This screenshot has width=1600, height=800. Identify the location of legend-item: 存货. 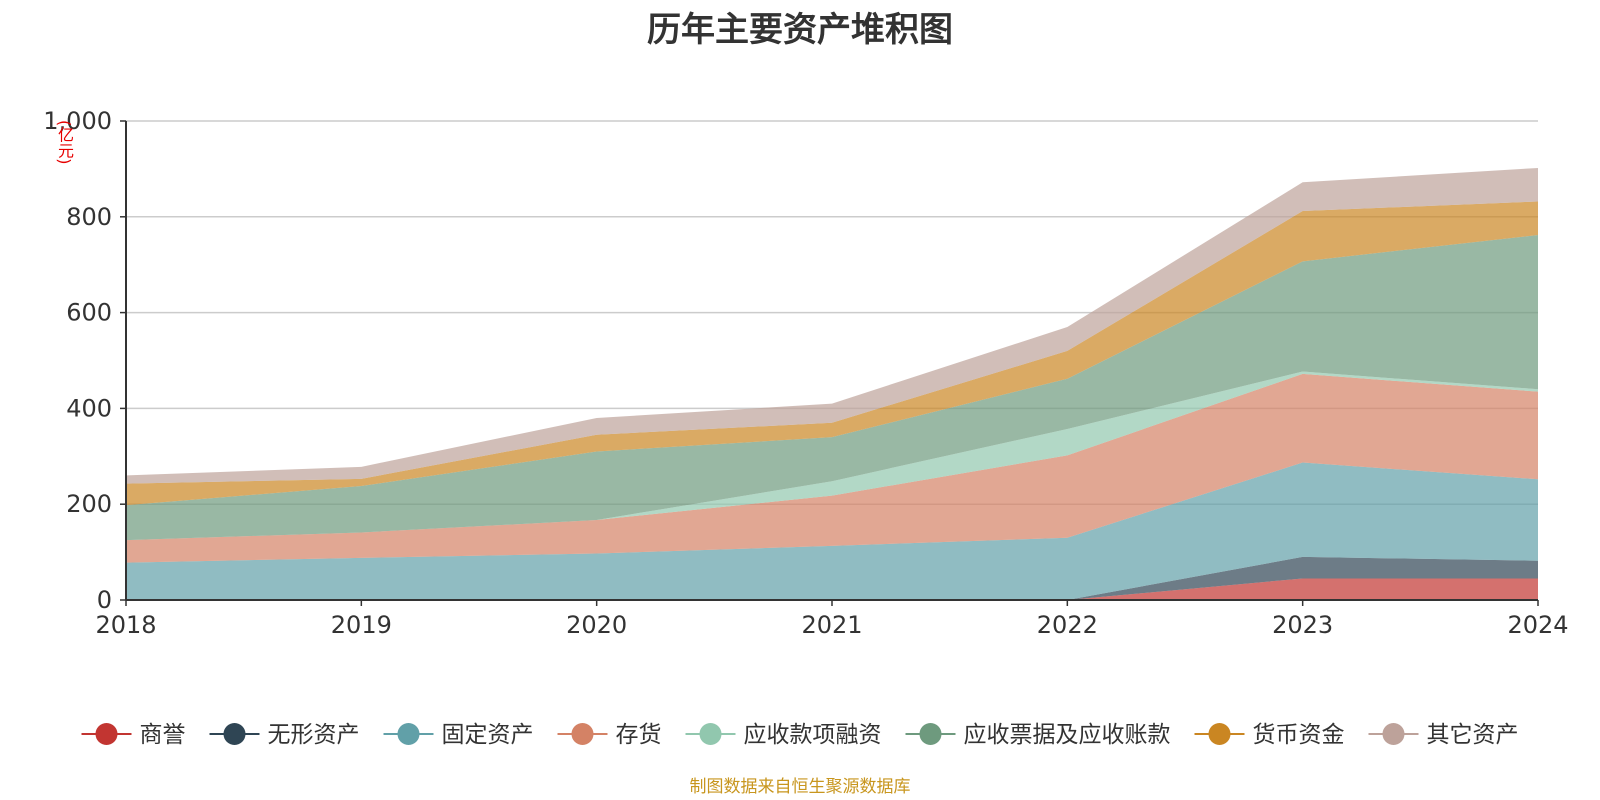
(609, 735).